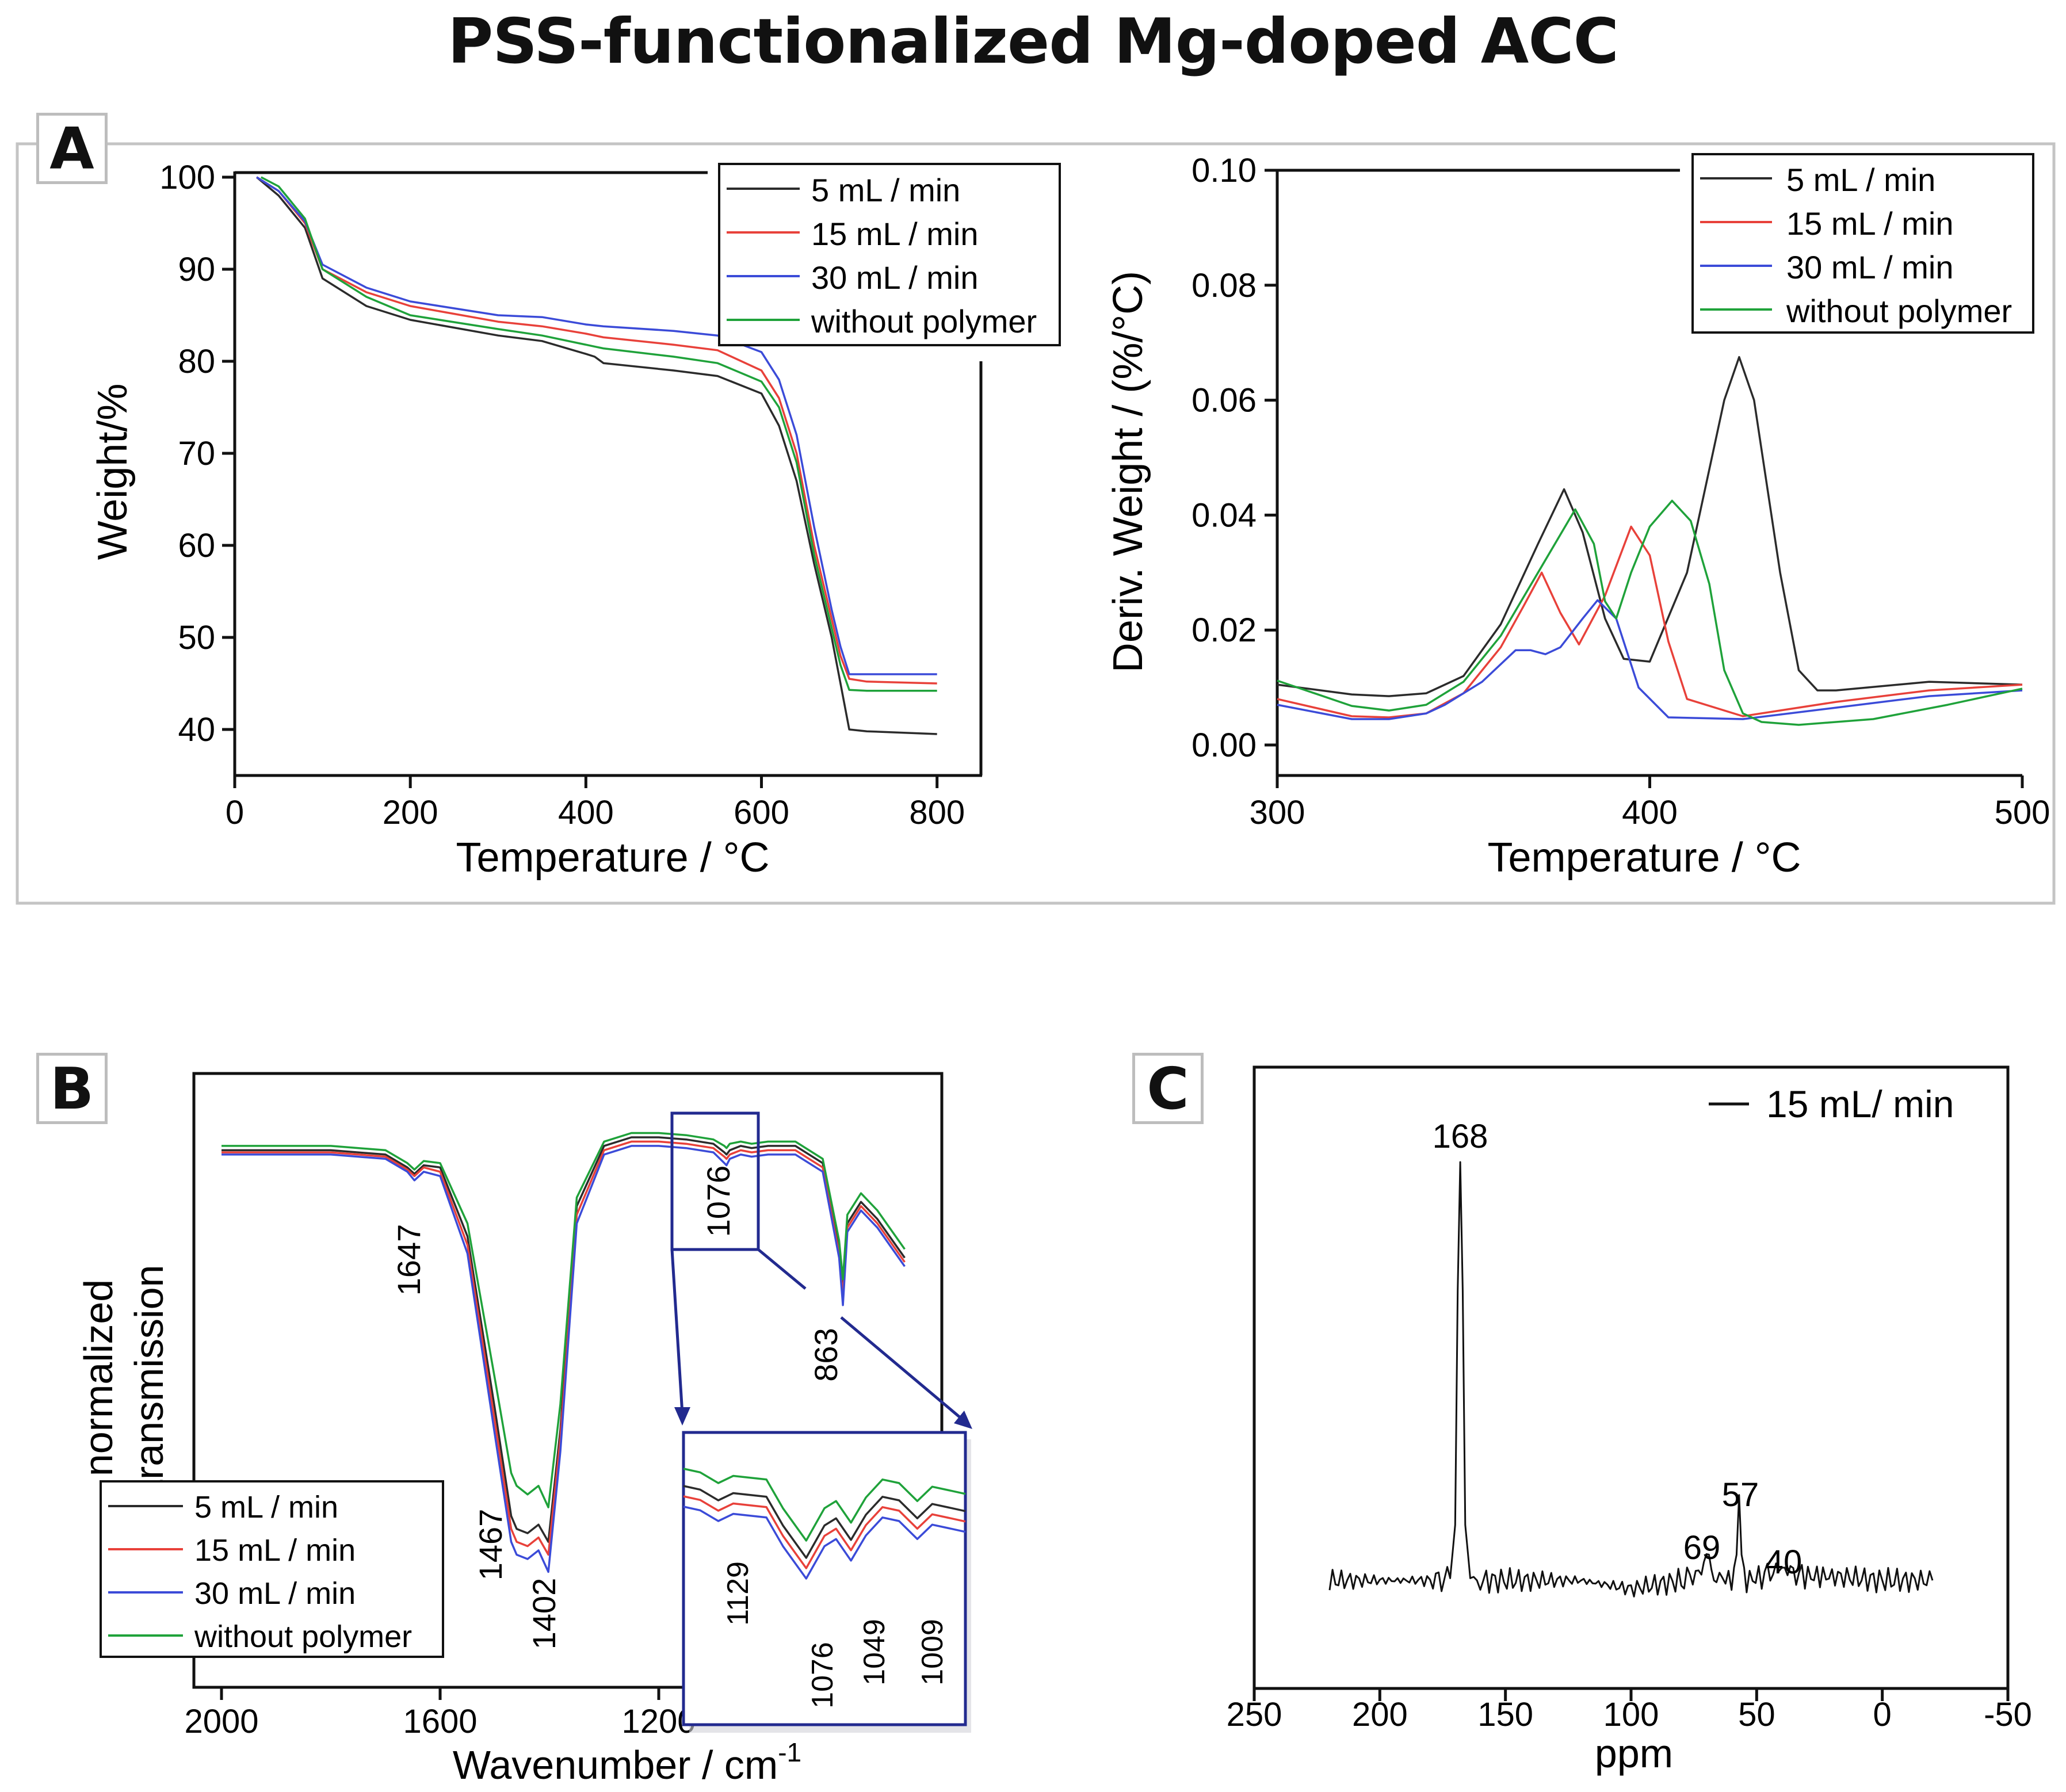  What do you see at coordinates (874, 1653) in the screenshot?
I see `inset-peak-1049: 1049` at bounding box center [874, 1653].